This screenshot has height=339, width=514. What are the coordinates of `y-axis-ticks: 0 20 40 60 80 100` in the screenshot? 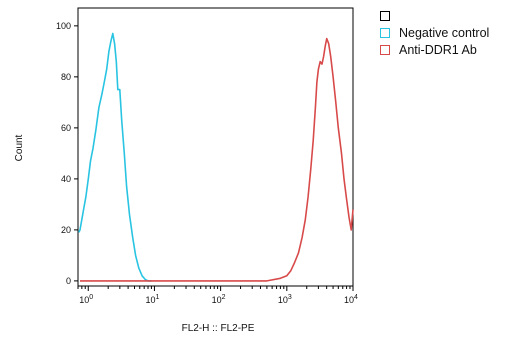 It's located at (67, 153).